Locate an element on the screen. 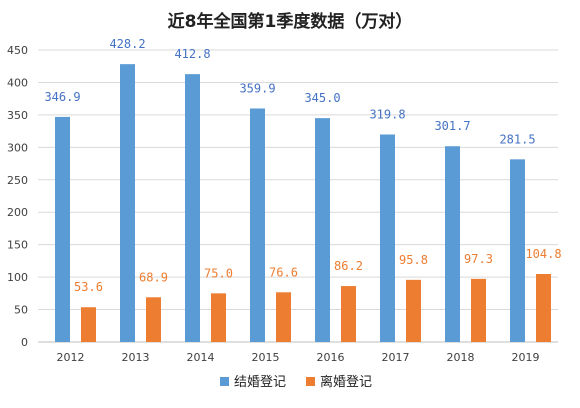 This screenshot has width=580, height=408. marriage-bar-2017 is located at coordinates (387, 238).